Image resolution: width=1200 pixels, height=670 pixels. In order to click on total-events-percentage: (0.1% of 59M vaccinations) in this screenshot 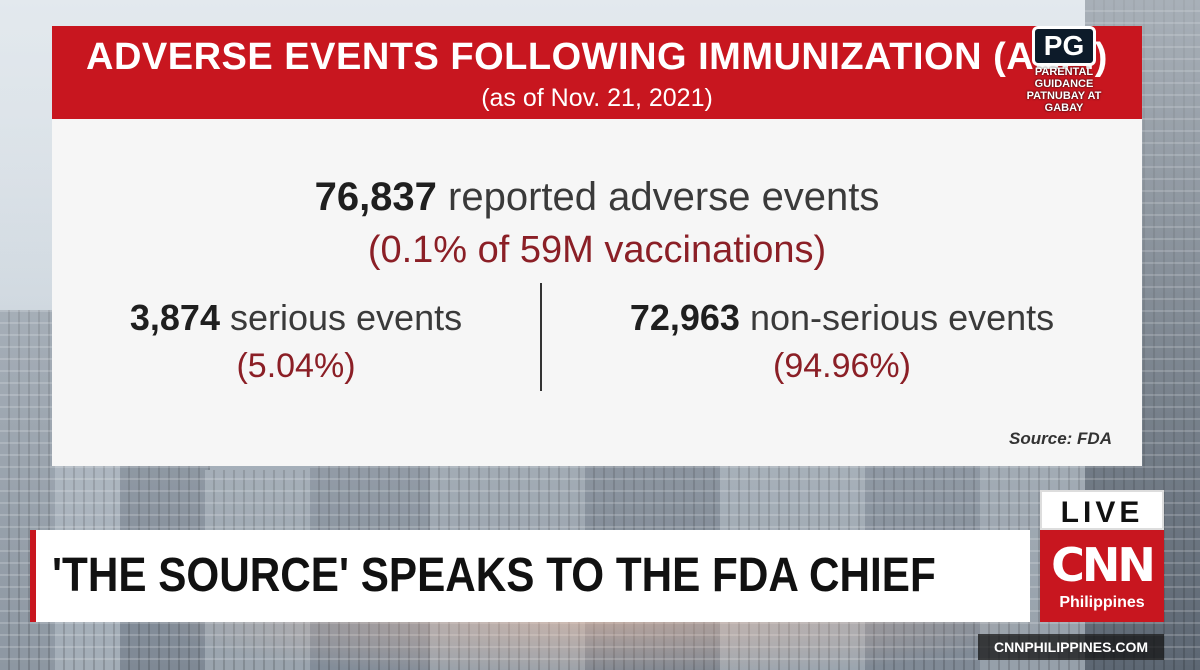, I will do `click(597, 250)`.